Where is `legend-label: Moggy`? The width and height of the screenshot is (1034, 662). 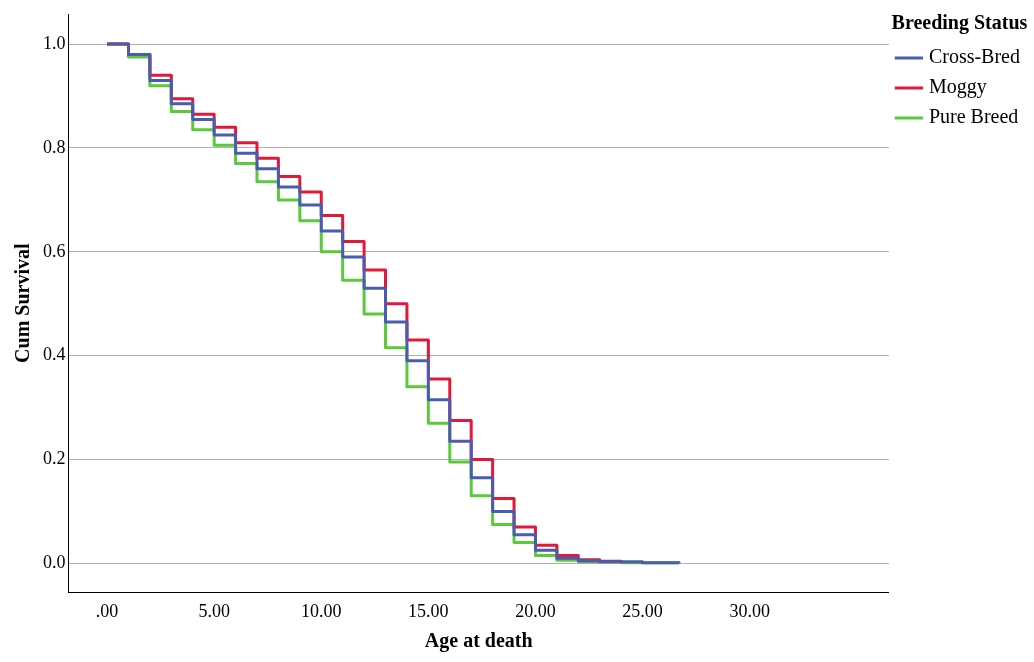
legend-label: Moggy is located at coordinates (957, 87).